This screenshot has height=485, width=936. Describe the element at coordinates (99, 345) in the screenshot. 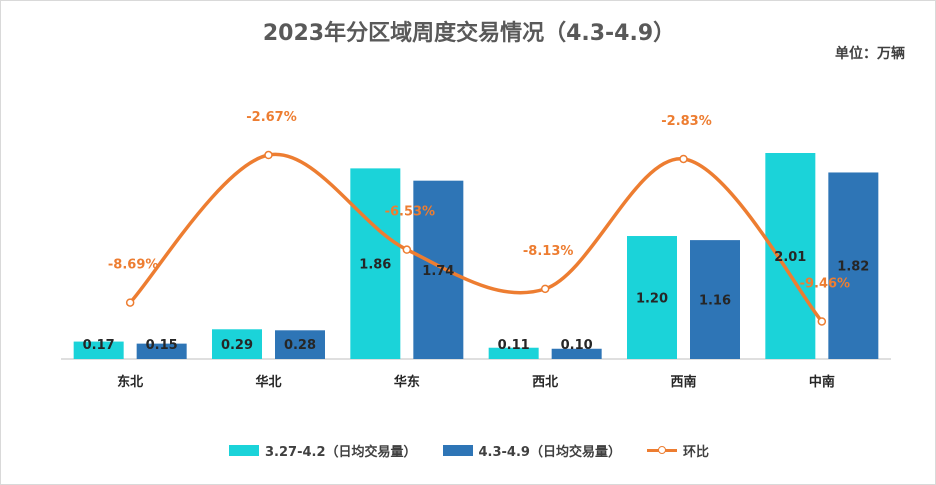

I see `bar-value-label-series1-0: 0.17` at that location.